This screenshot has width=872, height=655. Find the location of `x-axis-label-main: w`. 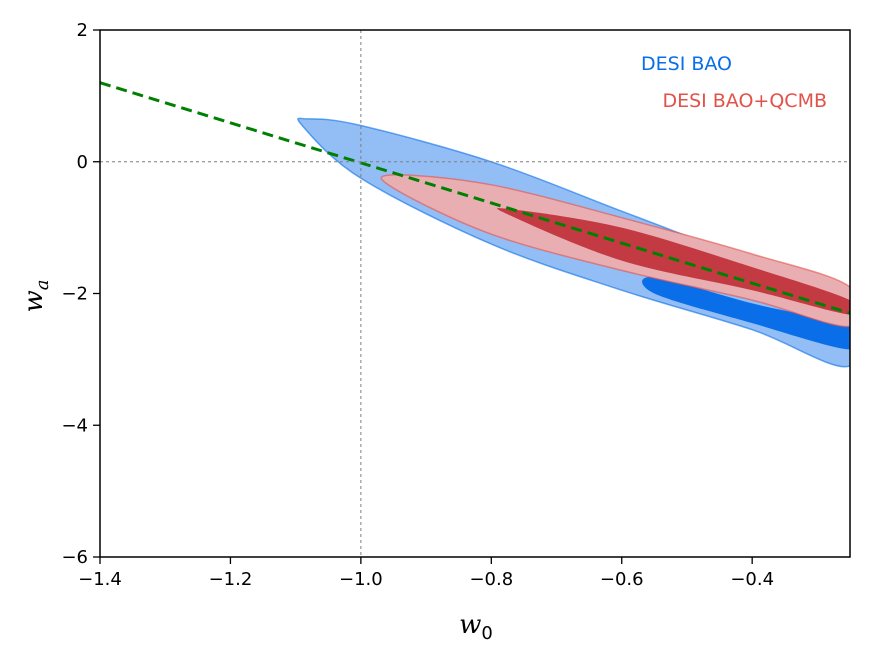

x-axis-label-main: w is located at coordinates (470, 625).